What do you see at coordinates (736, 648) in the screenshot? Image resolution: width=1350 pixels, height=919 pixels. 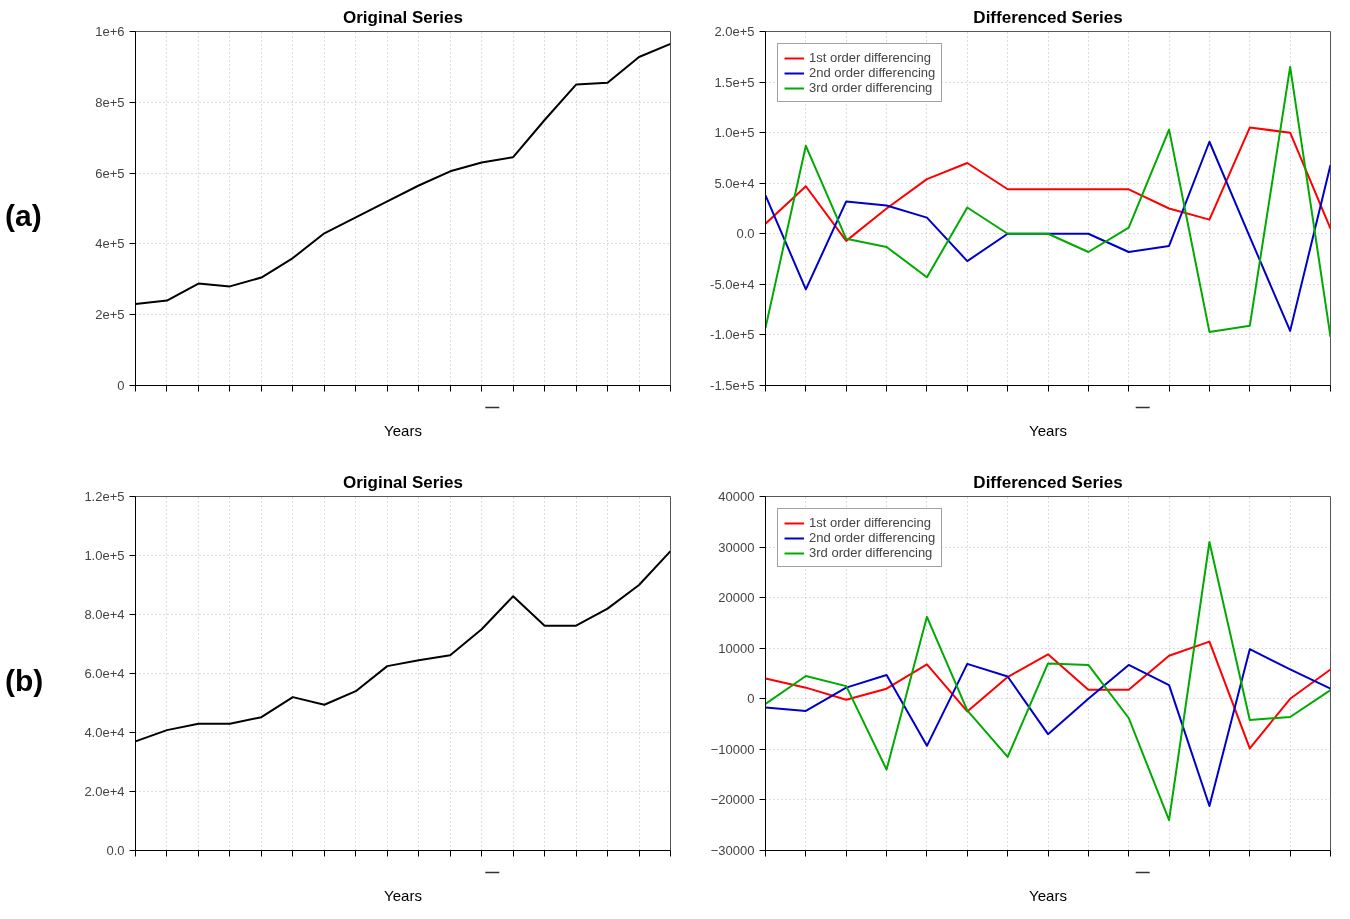 I see `y-tick-label: 10000` at bounding box center [736, 648].